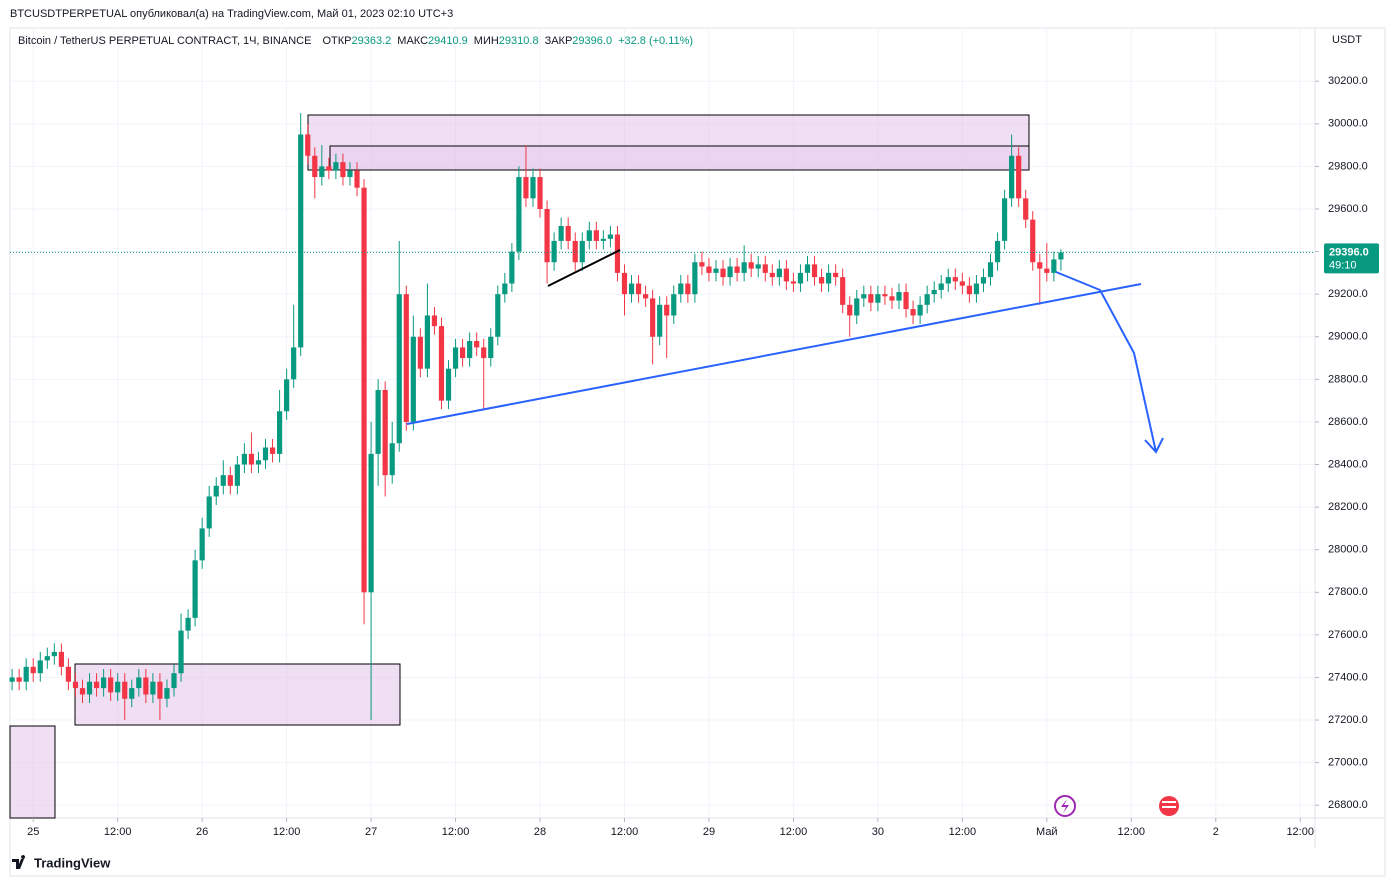  I want to click on projection-path, so click(1106, 362).